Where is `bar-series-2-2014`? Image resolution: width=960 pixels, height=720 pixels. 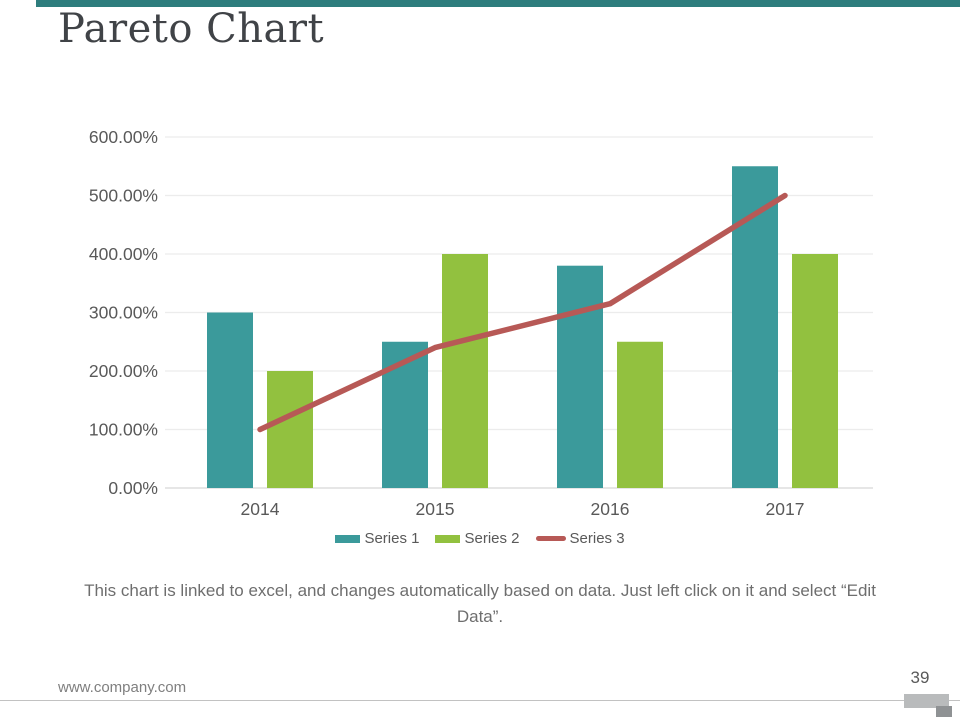
bar-series-2-2014 is located at coordinates (290, 429).